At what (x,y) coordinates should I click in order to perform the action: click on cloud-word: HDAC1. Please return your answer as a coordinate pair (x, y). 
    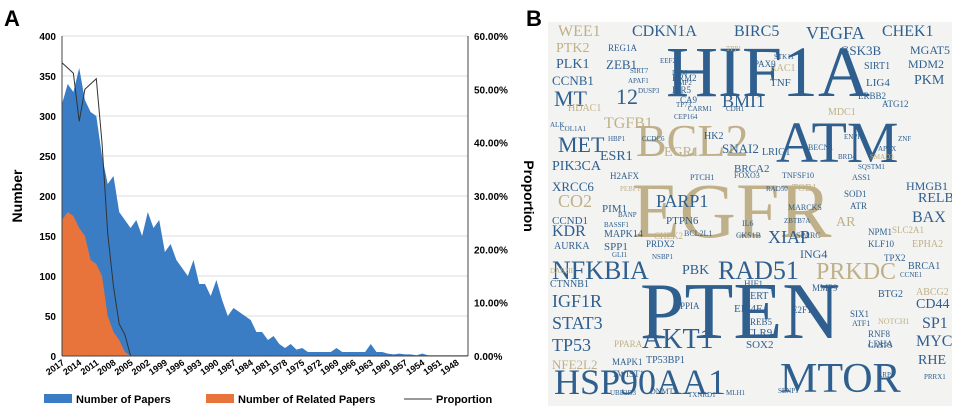
    Looking at the image, I should click on (585, 108).